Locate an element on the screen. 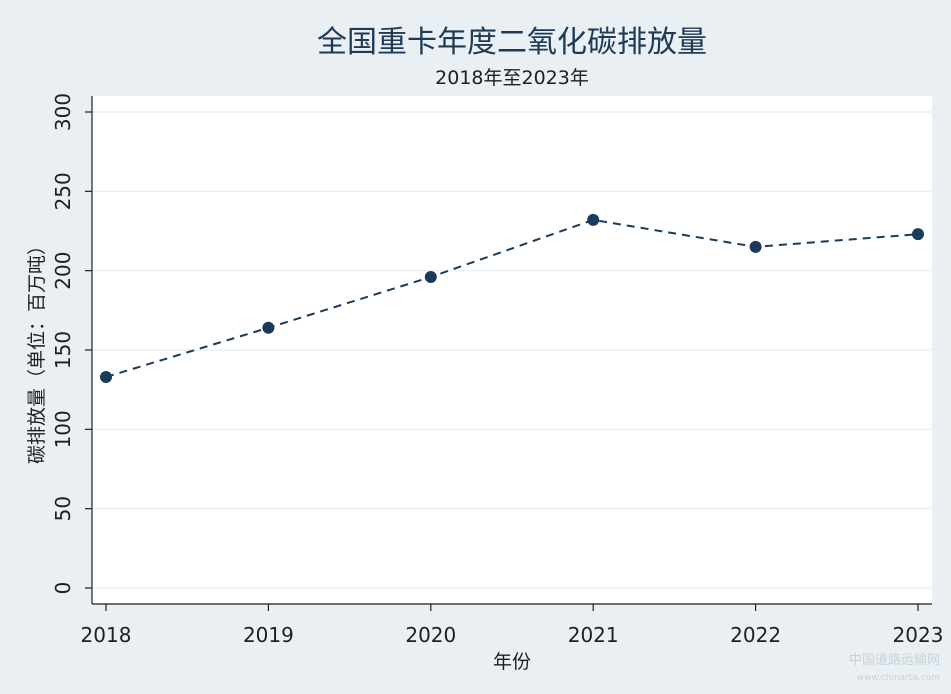  watermark-subtext: www.chinarta.com is located at coordinates (898, 678).